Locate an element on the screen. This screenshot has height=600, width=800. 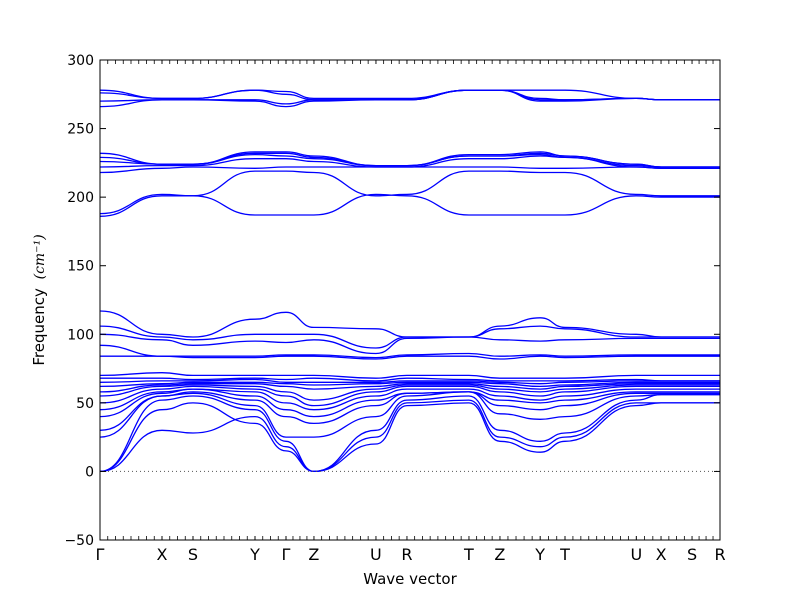
y-axis-title-text: Frequency is located at coordinates (39, 327).